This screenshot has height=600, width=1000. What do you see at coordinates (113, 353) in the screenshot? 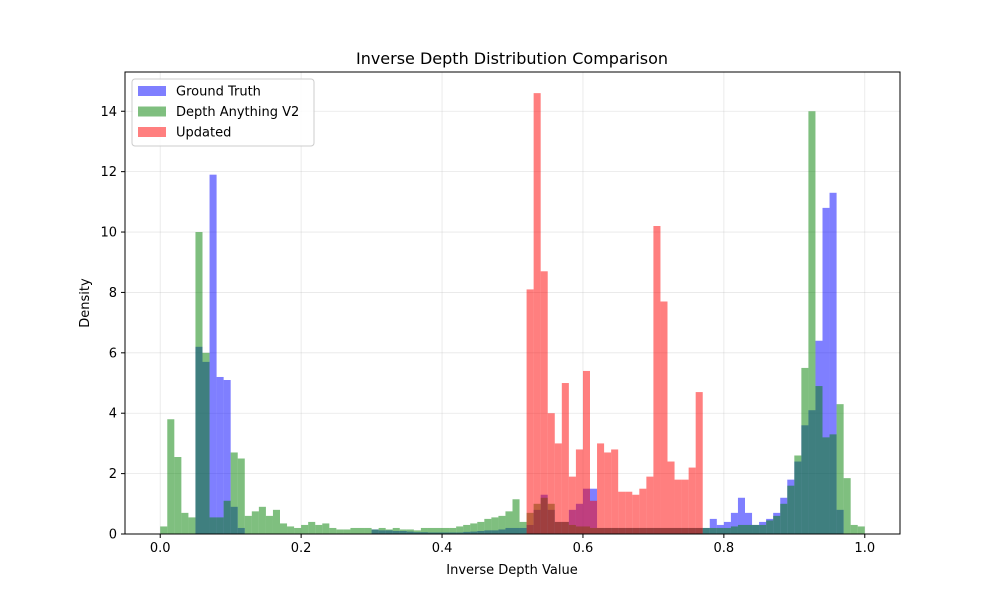
I see `y-tick-label: 6` at bounding box center [113, 353].